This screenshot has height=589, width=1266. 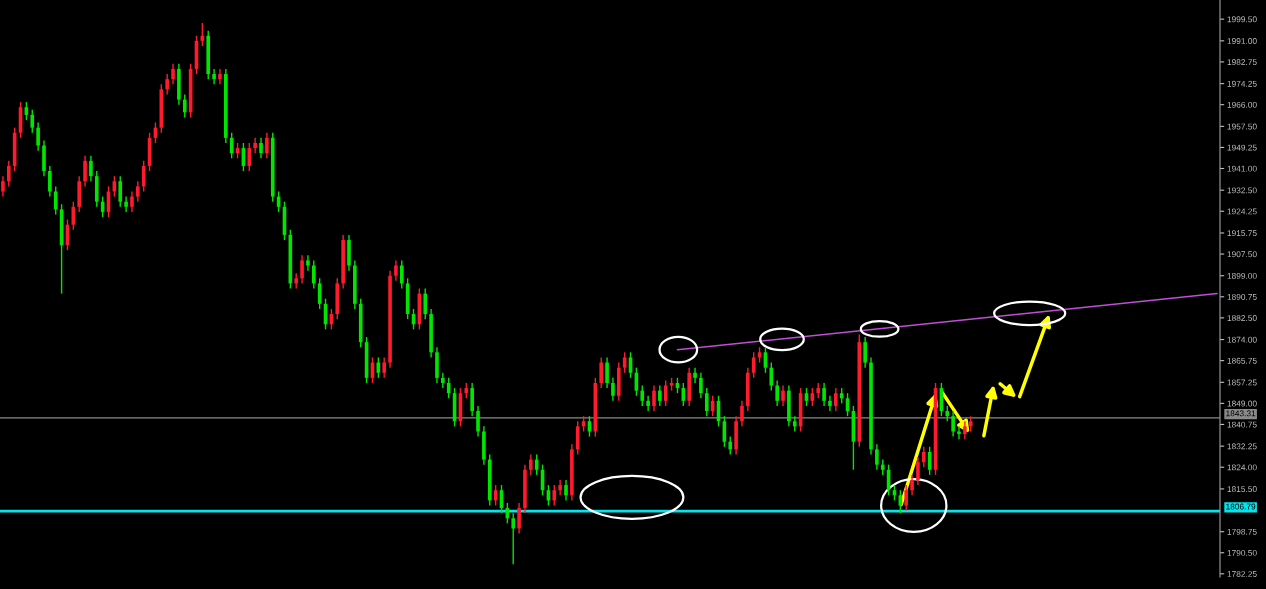 I want to click on y-tick-label: 1832.25, so click(x=1242, y=446).